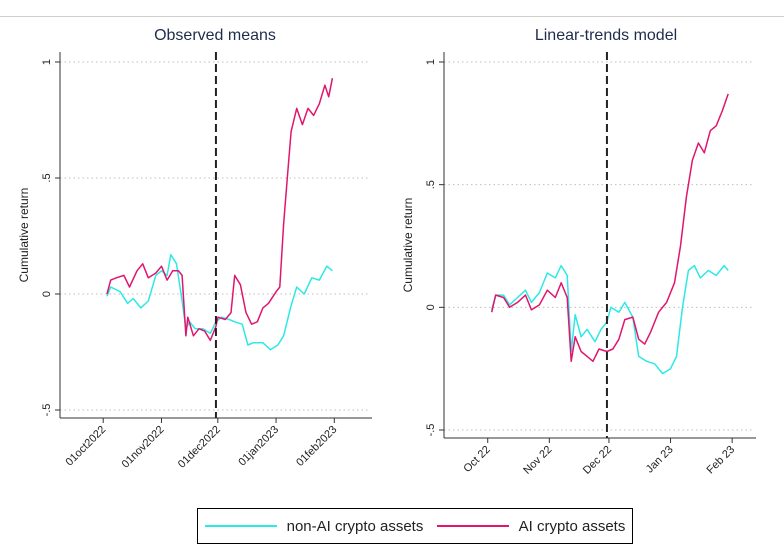  What do you see at coordinates (215, 35) in the screenshot?
I see `panel-title: Observed means` at bounding box center [215, 35].